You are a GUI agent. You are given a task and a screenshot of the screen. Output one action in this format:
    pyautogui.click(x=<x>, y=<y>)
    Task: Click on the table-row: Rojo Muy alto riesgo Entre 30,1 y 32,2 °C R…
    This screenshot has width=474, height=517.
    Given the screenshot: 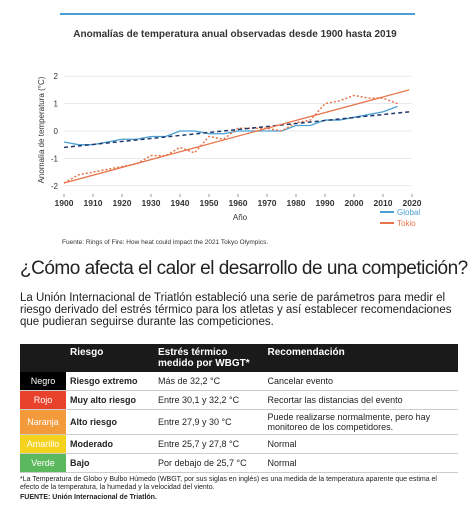 What is the action you would take?
    pyautogui.click(x=239, y=400)
    